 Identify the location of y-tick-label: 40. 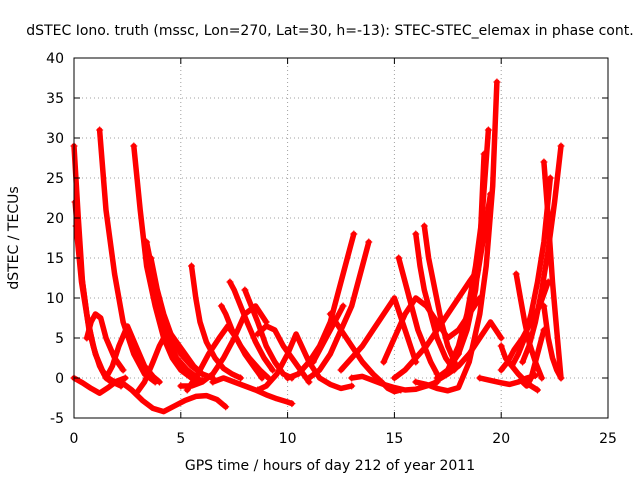
(55, 59).